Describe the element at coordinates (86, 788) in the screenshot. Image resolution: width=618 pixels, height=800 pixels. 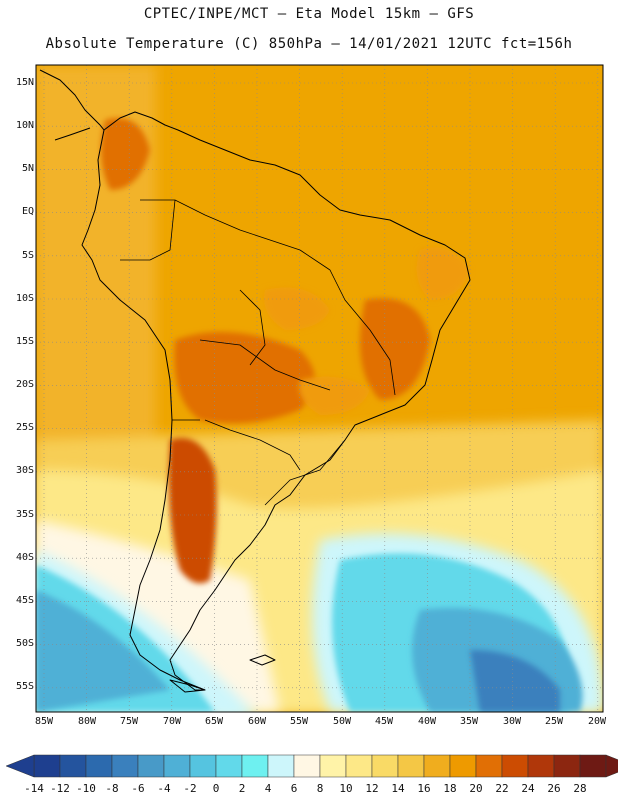
I see `colorbar-label: -10` at that location.